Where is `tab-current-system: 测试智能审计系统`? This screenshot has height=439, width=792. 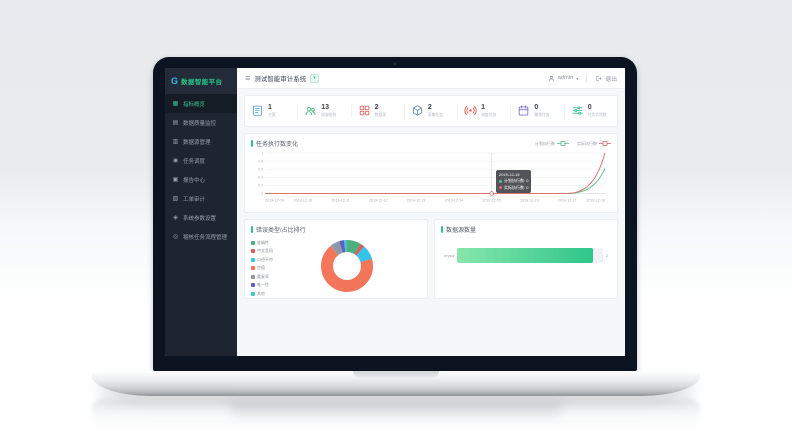 tab-current-system: 测试智能审计系统 is located at coordinates (280, 79).